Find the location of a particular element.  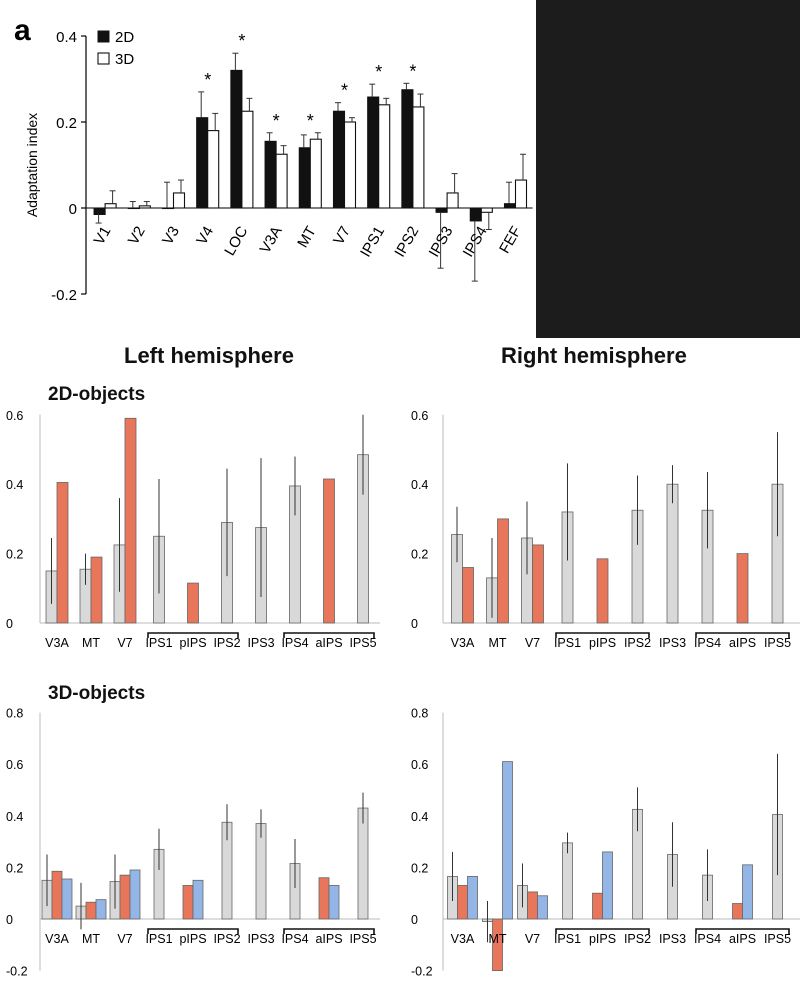

significance-star-v3a: * is located at coordinates (276, 121).